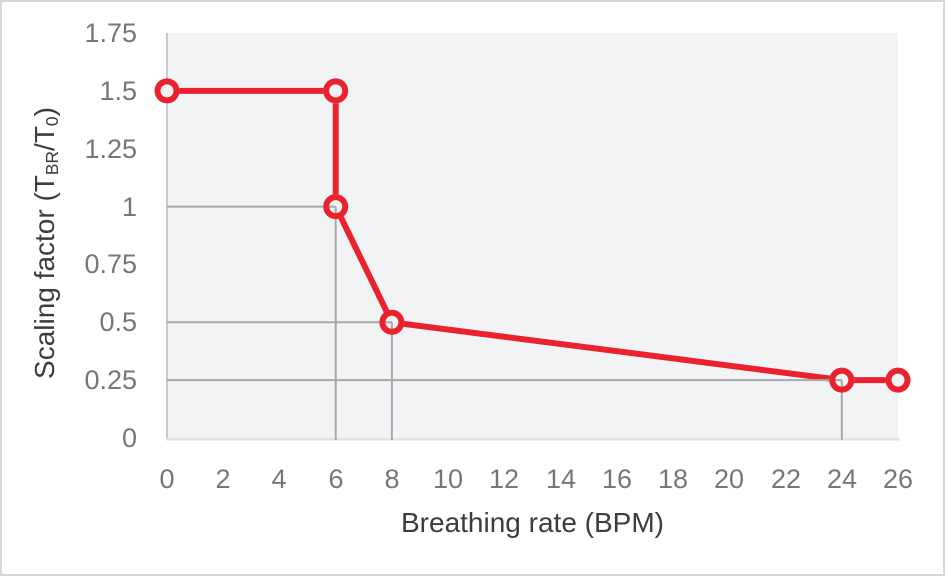 Image resolution: width=945 pixels, height=576 pixels. What do you see at coordinates (532, 522) in the screenshot?
I see `x-axis-title: Breathing rate (BPM)` at bounding box center [532, 522].